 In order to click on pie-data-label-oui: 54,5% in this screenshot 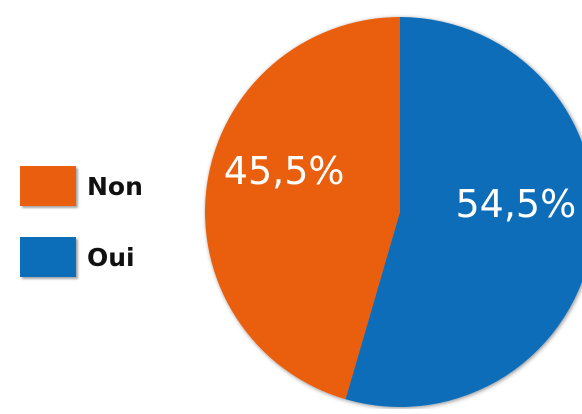, I will do `click(515, 204)`.